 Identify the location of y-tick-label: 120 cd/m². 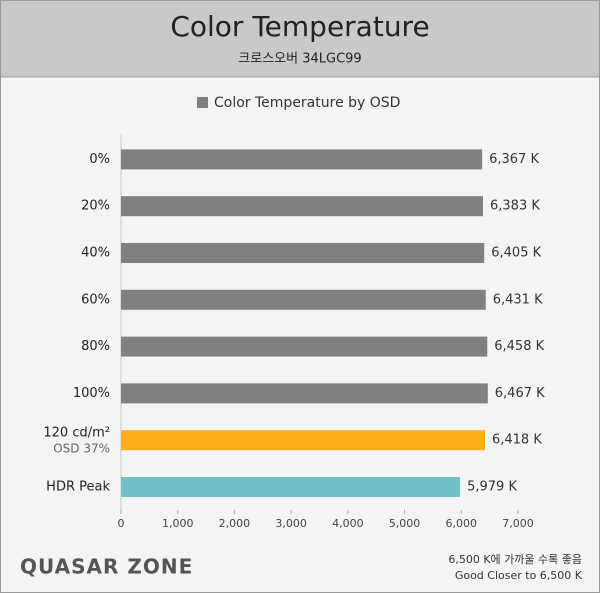
(76, 433).